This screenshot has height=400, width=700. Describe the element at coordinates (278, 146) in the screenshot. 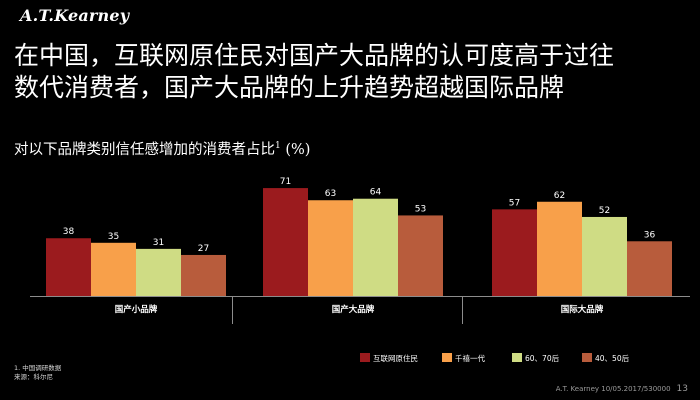

I see `footnote-marker: 1` at that location.